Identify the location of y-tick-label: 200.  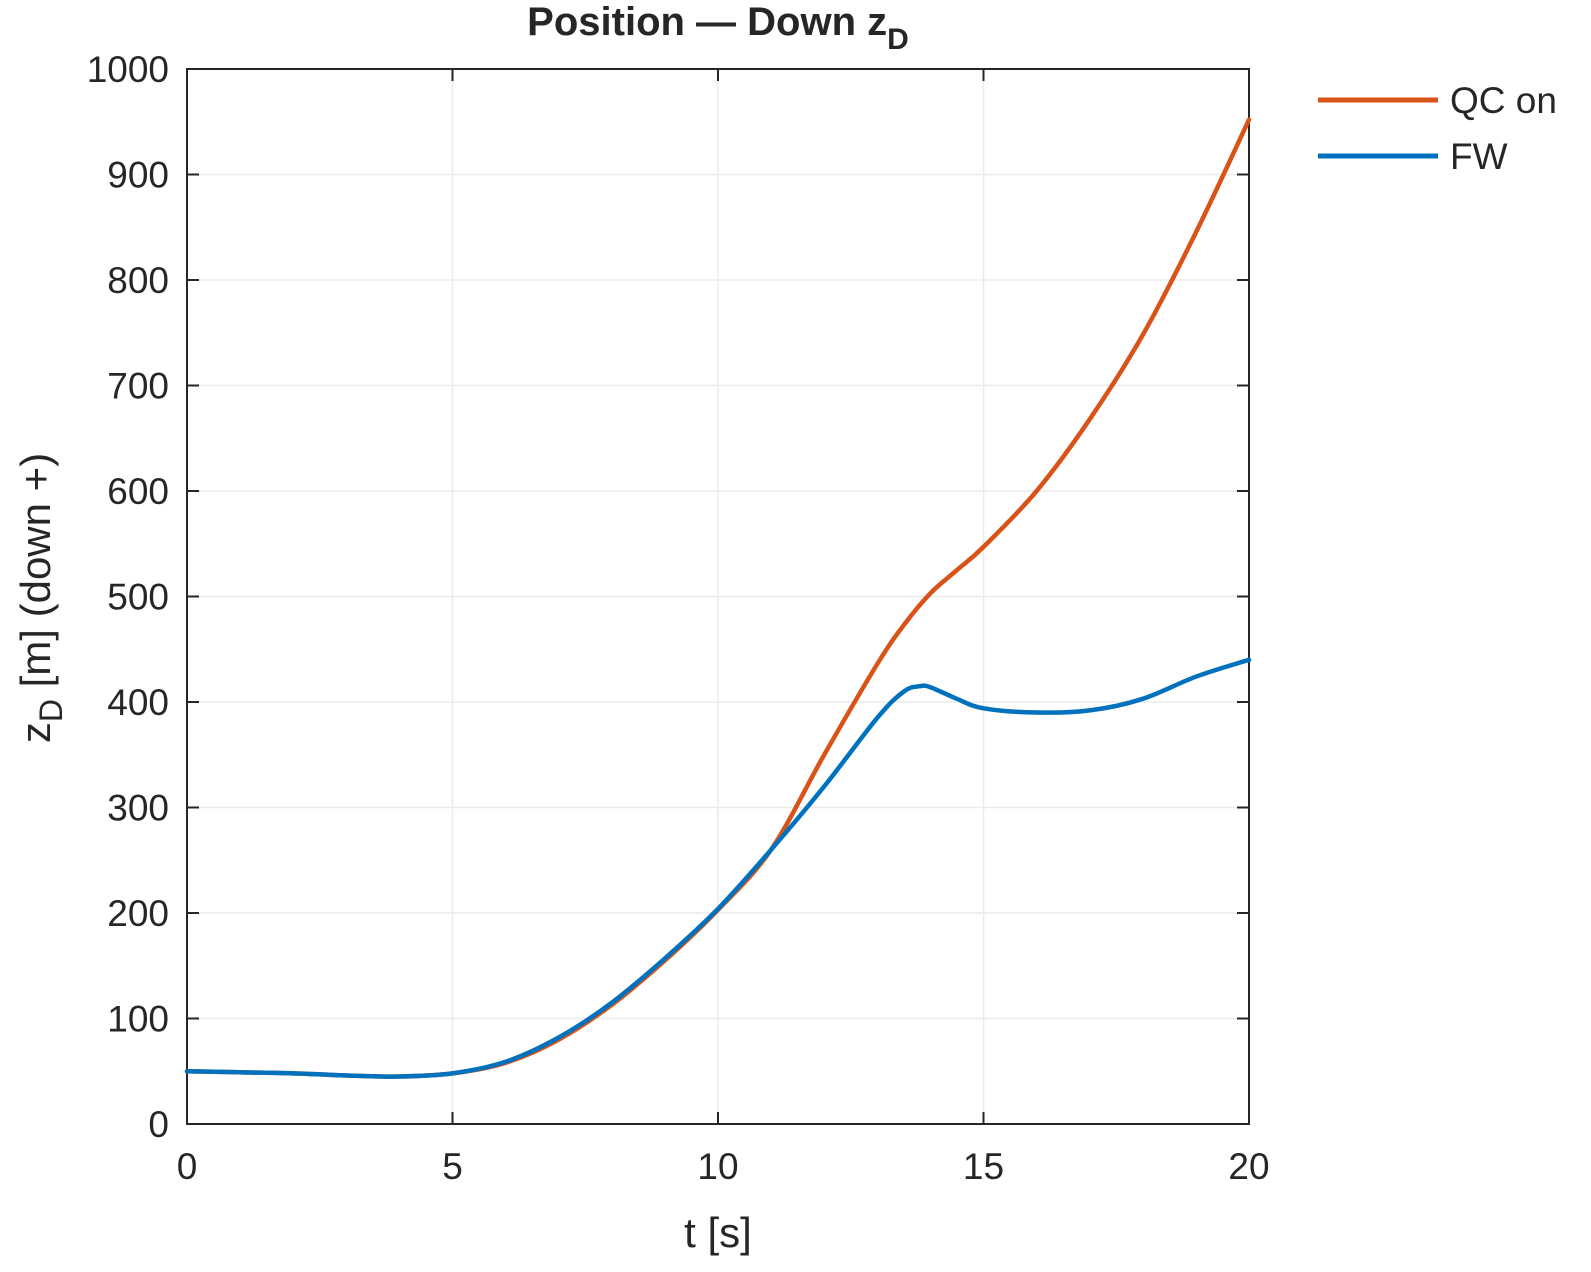
(138, 913).